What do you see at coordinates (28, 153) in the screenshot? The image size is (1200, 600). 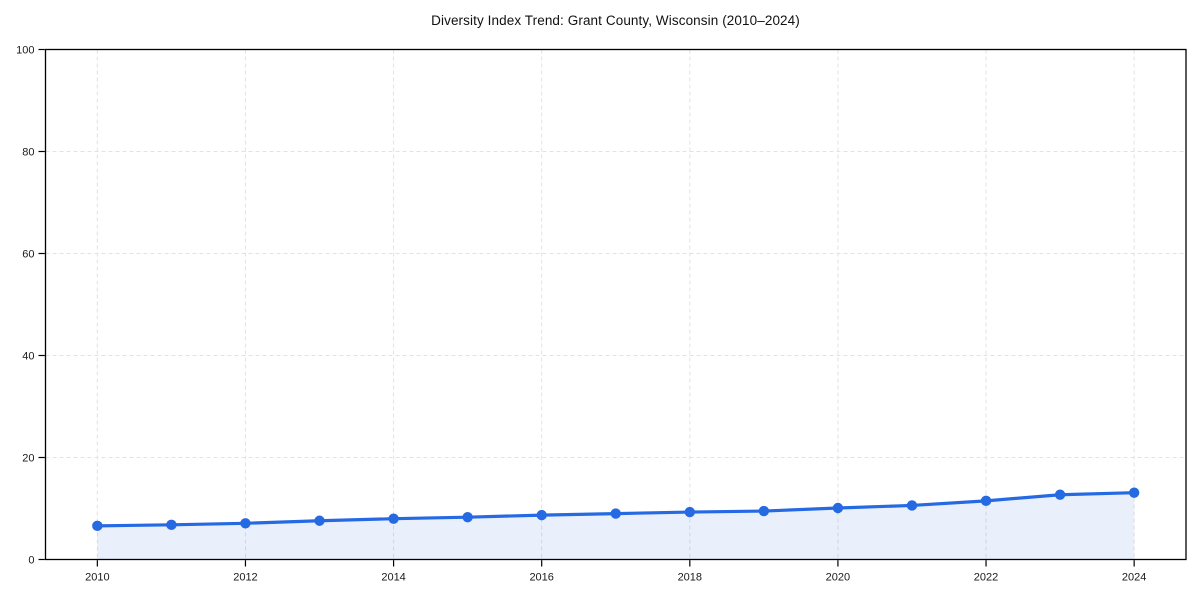 I see `y-tick-label: 80` at bounding box center [28, 153].